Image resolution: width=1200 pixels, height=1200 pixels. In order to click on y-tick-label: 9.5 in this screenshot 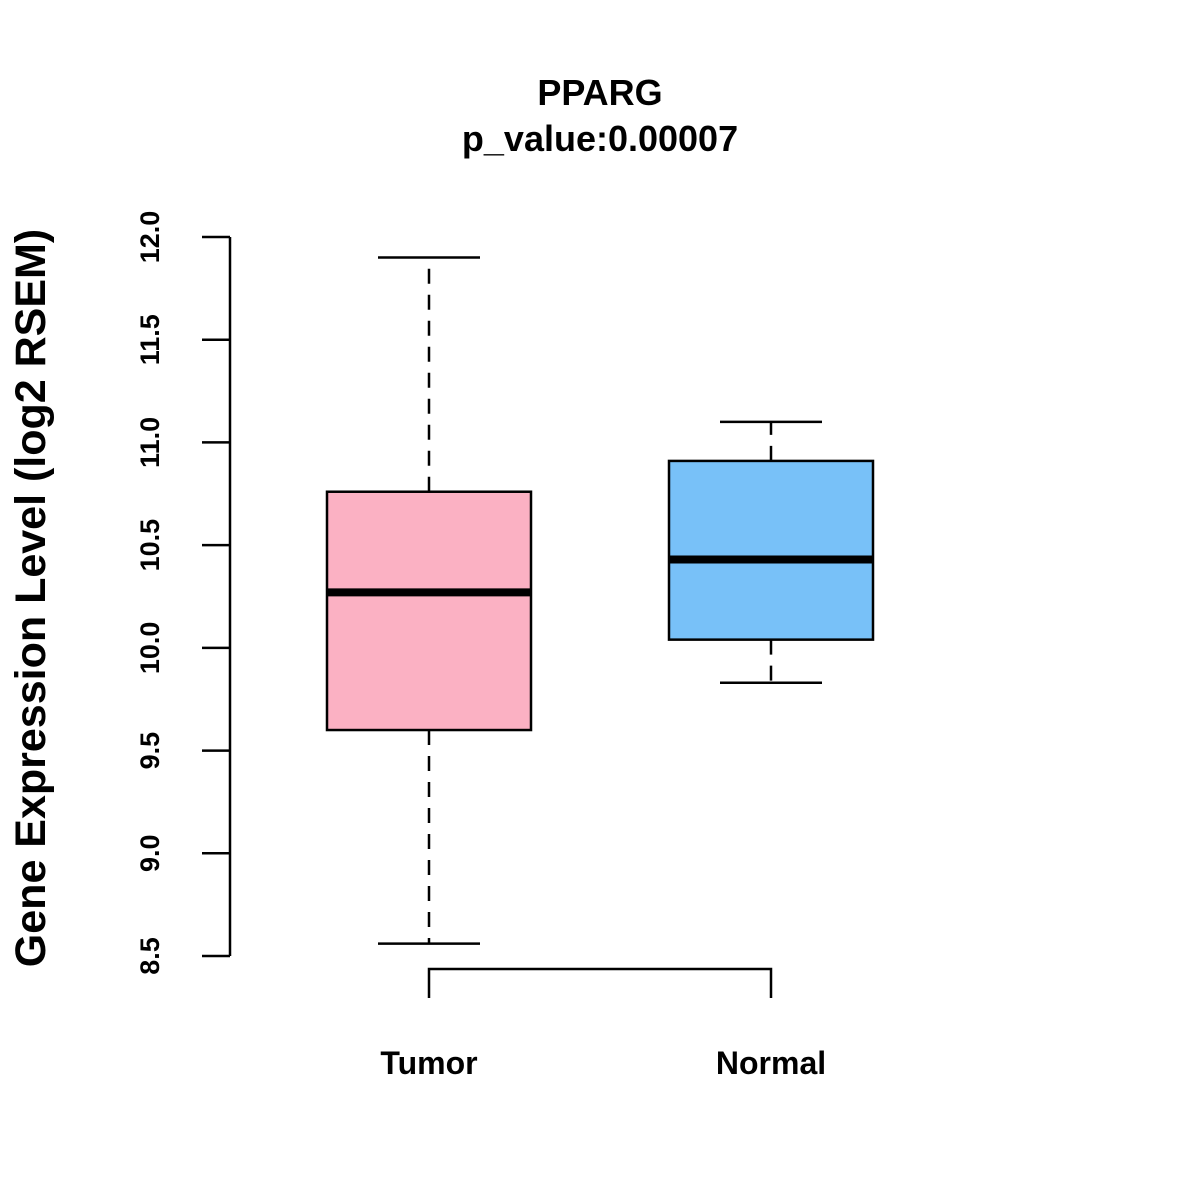, I will do `click(150, 751)`.